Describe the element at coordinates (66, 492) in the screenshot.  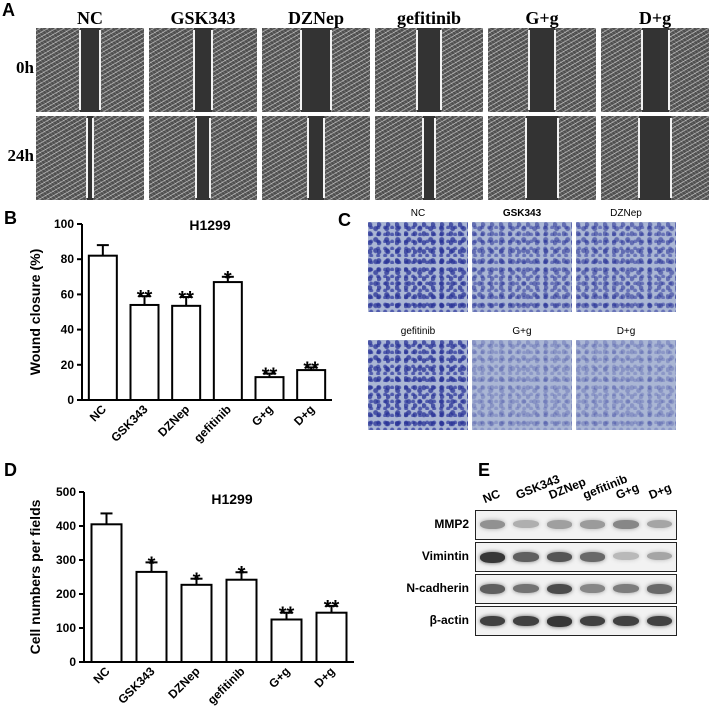
I see `y-tick-label: 500` at that location.